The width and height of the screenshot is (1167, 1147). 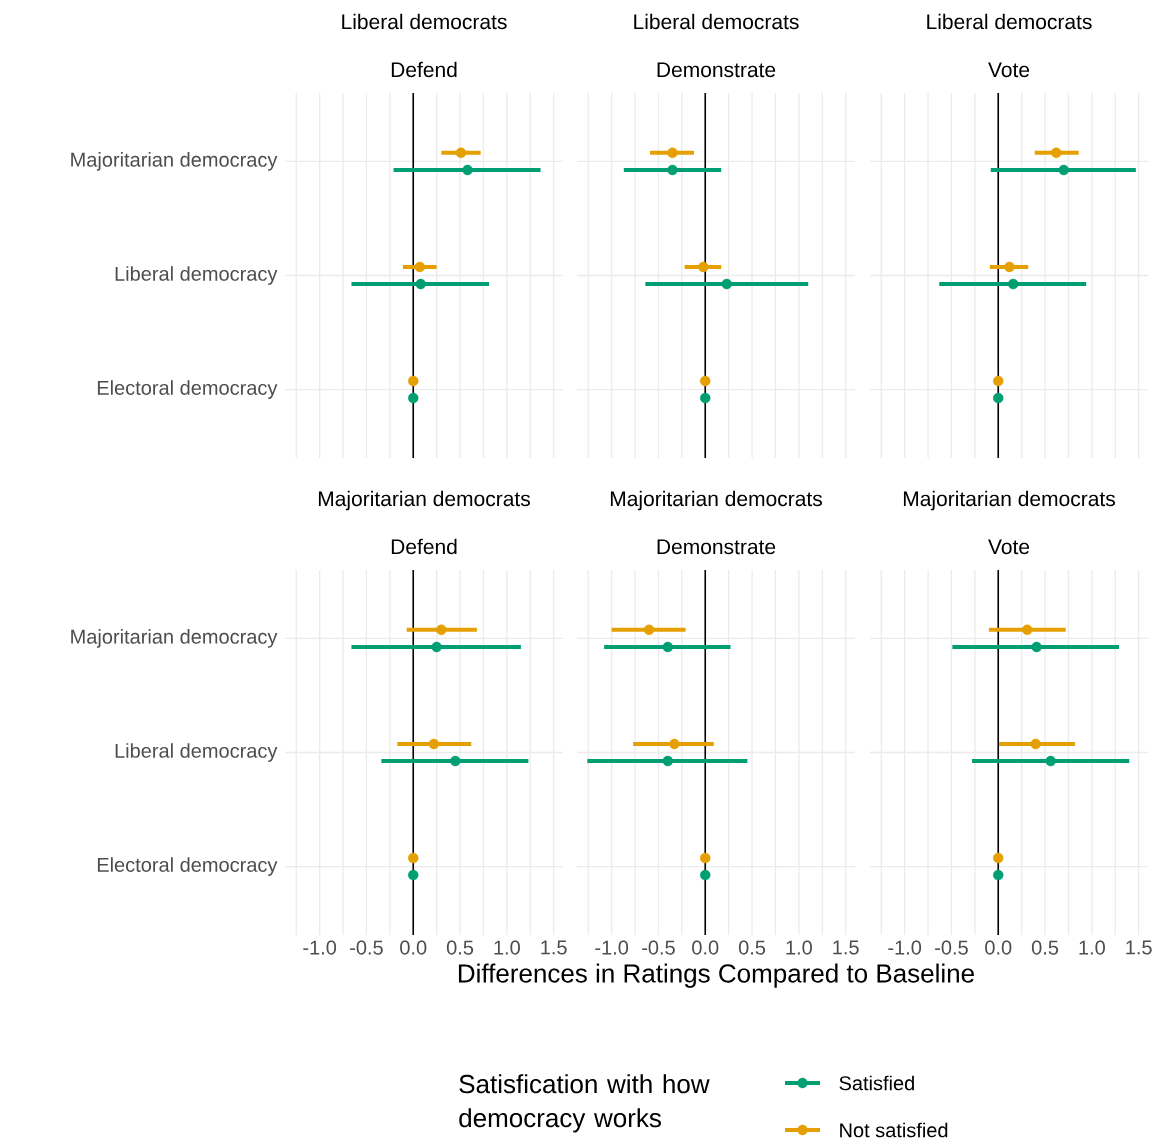 What do you see at coordinates (584, 1103) in the screenshot?
I see `legend-title: Satisfication with how democracy works` at bounding box center [584, 1103].